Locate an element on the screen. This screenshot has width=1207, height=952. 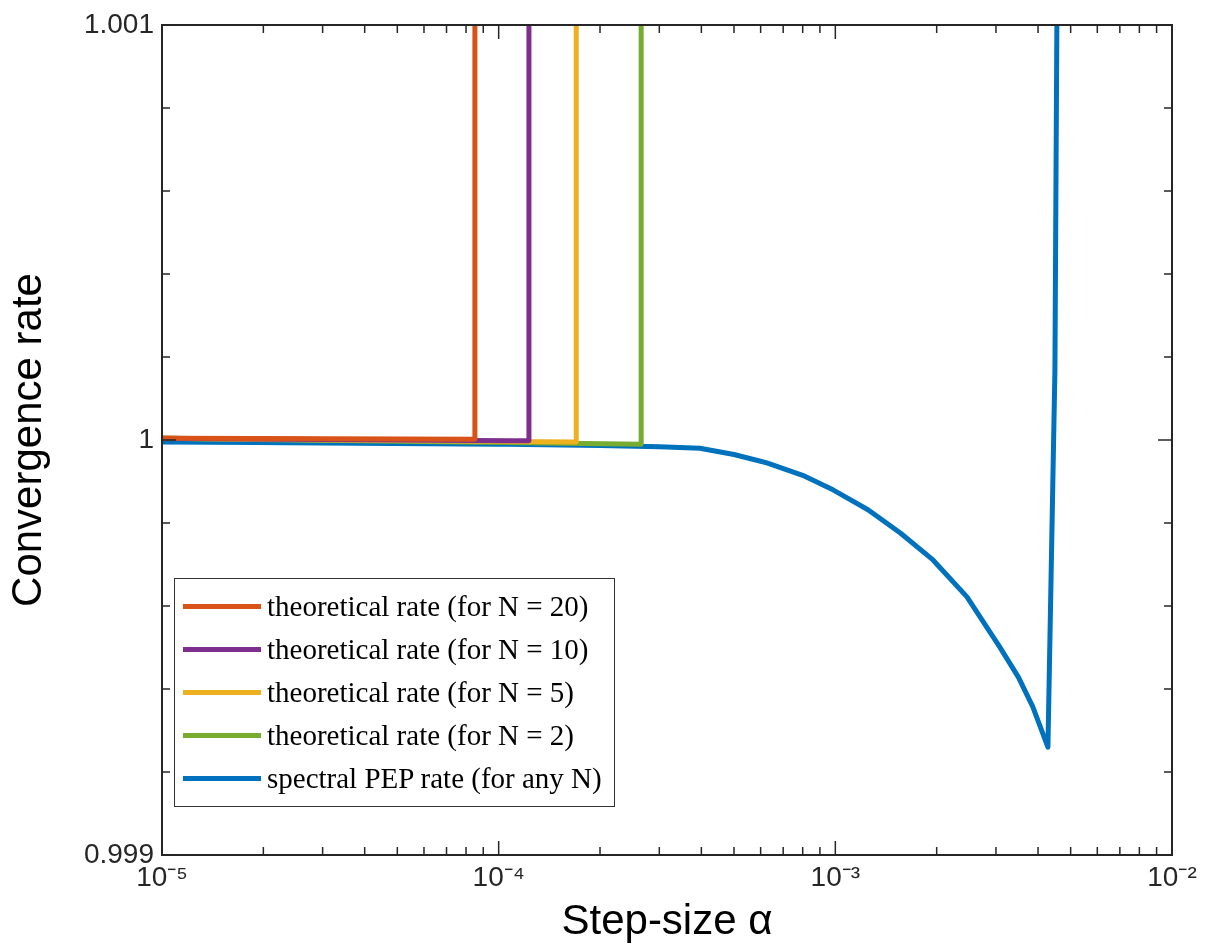
y-tick-label: 1.001 is located at coordinates (118, 23).